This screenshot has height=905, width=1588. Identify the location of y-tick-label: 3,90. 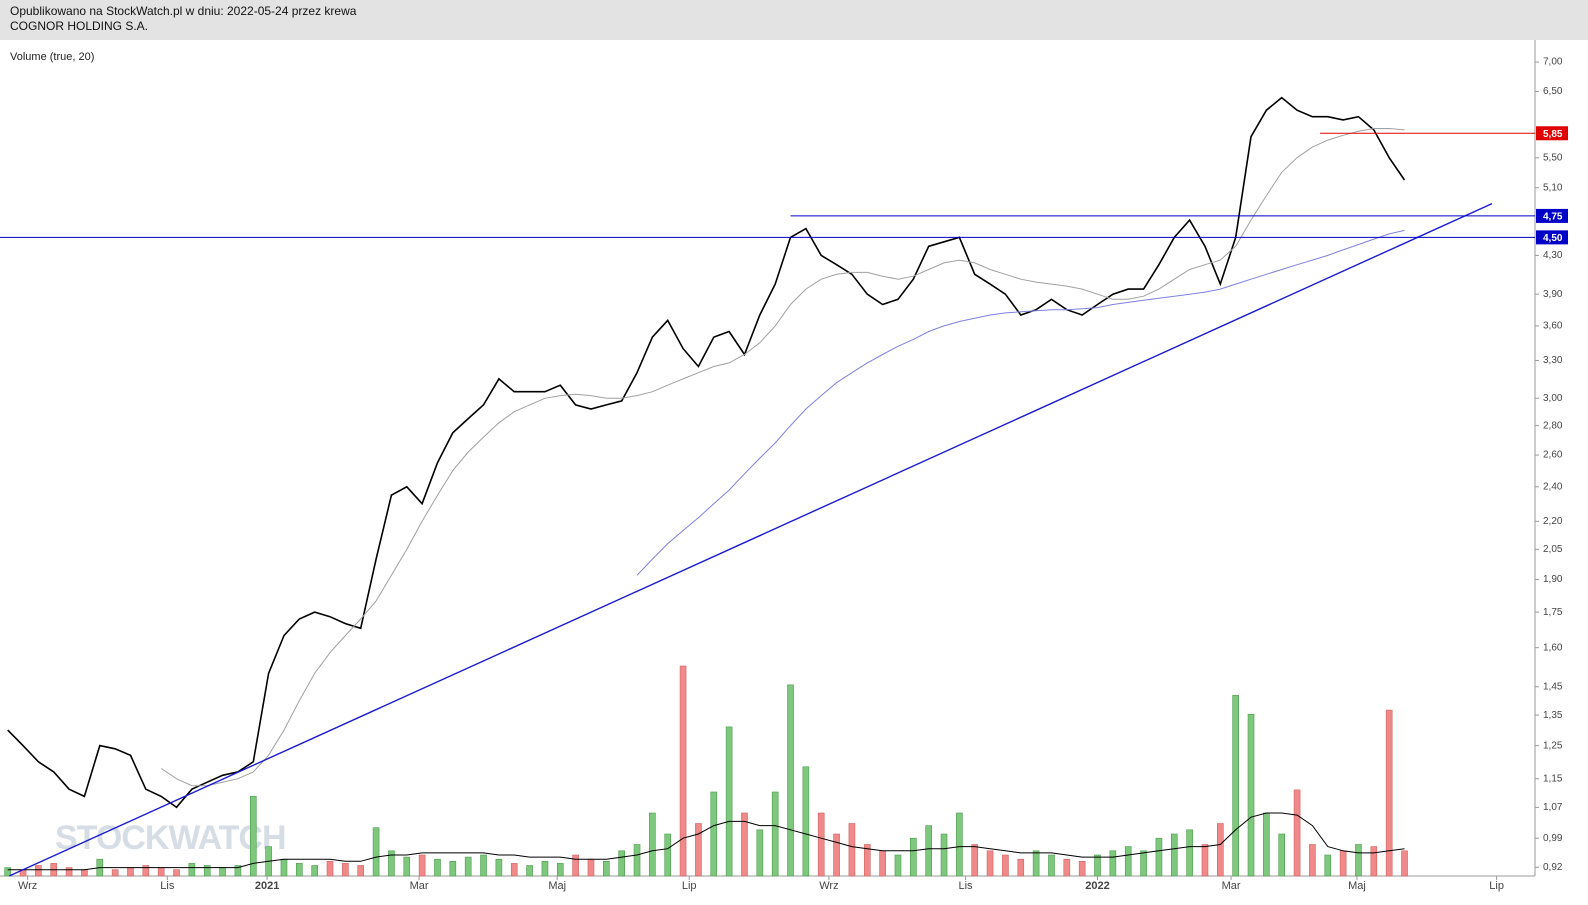
(1553, 294).